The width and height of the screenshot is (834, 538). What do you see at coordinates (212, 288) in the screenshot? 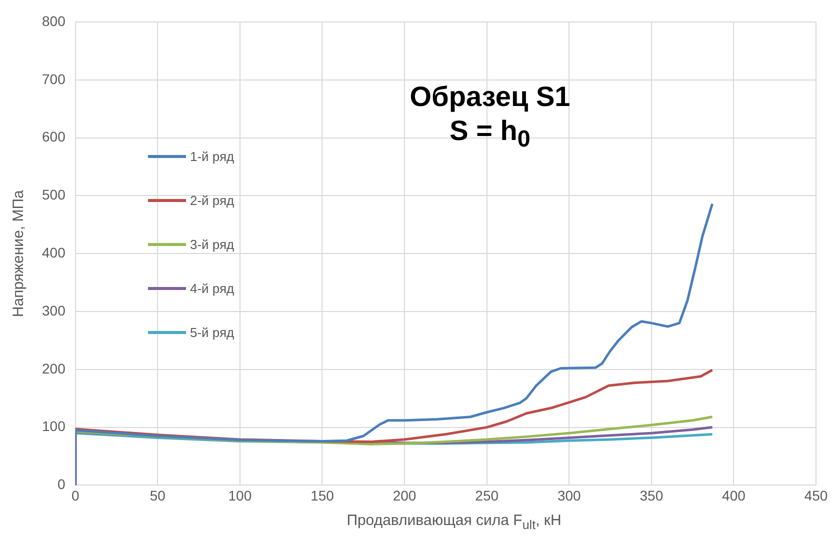
I see `legend-label: 4-й ряд` at bounding box center [212, 288].